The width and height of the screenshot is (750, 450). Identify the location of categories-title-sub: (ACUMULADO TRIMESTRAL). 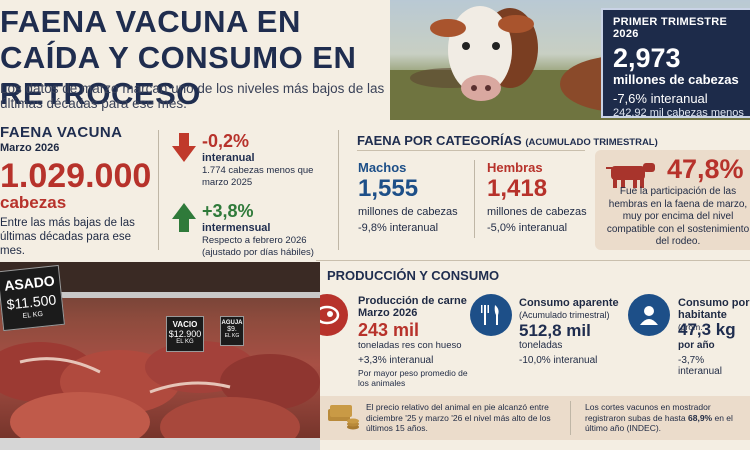
(591, 142).